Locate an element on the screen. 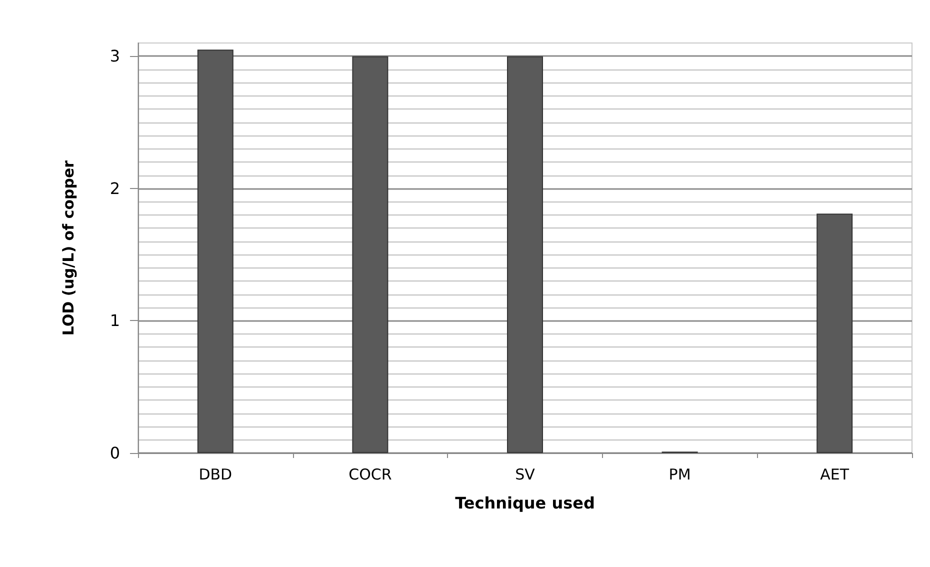 The image size is (930, 567). x-axis-title: Technique used is located at coordinates (525, 503).